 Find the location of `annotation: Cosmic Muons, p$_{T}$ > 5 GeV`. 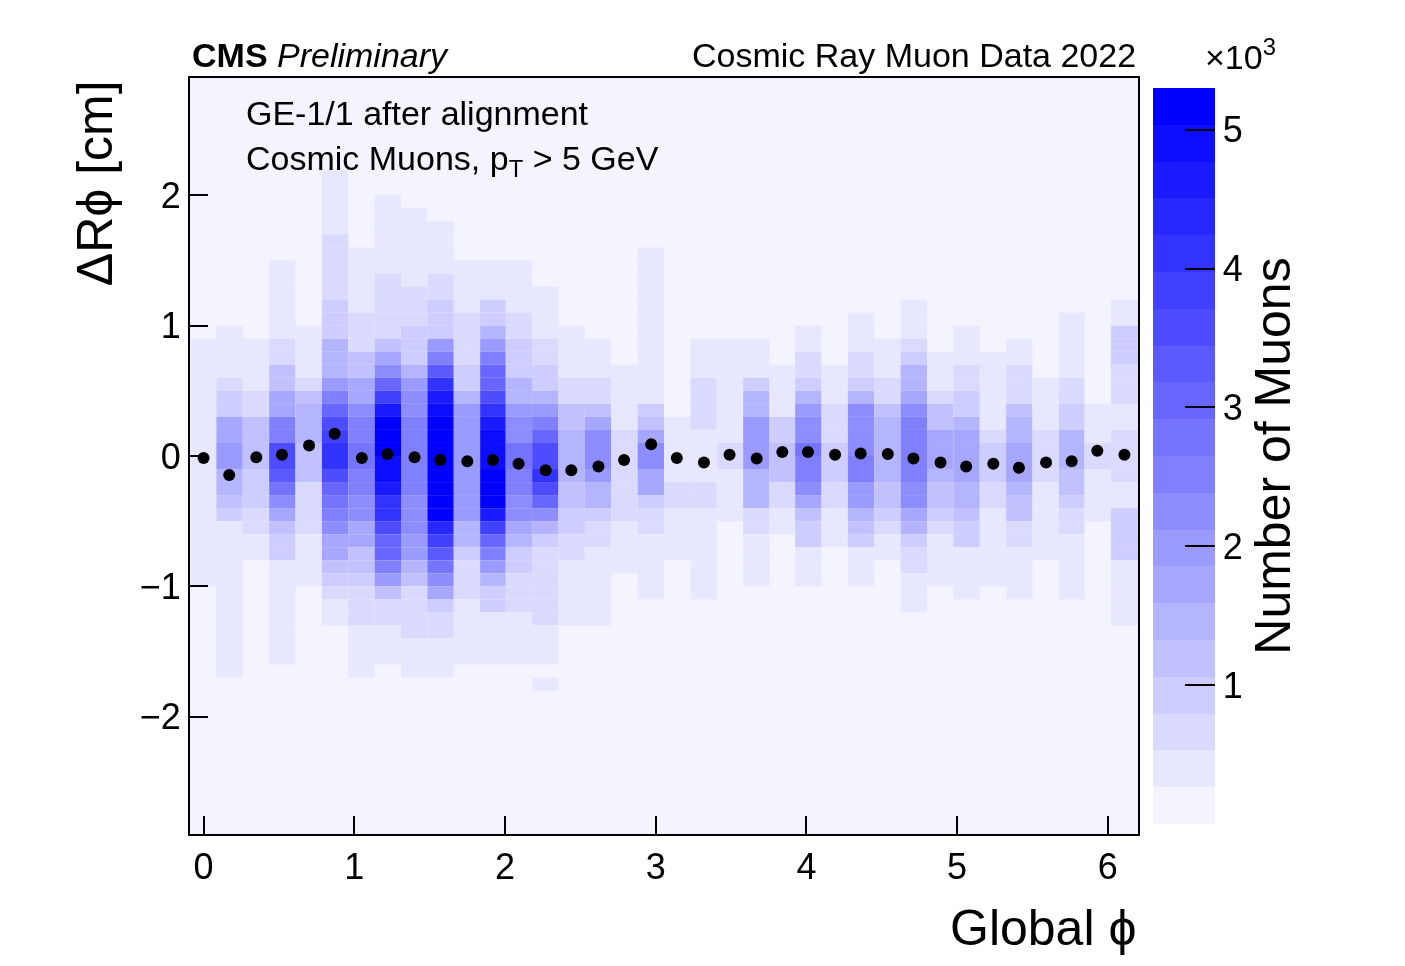

annotation: Cosmic Muons, p$_{T}$ > 5 GeV is located at coordinates (452, 161).